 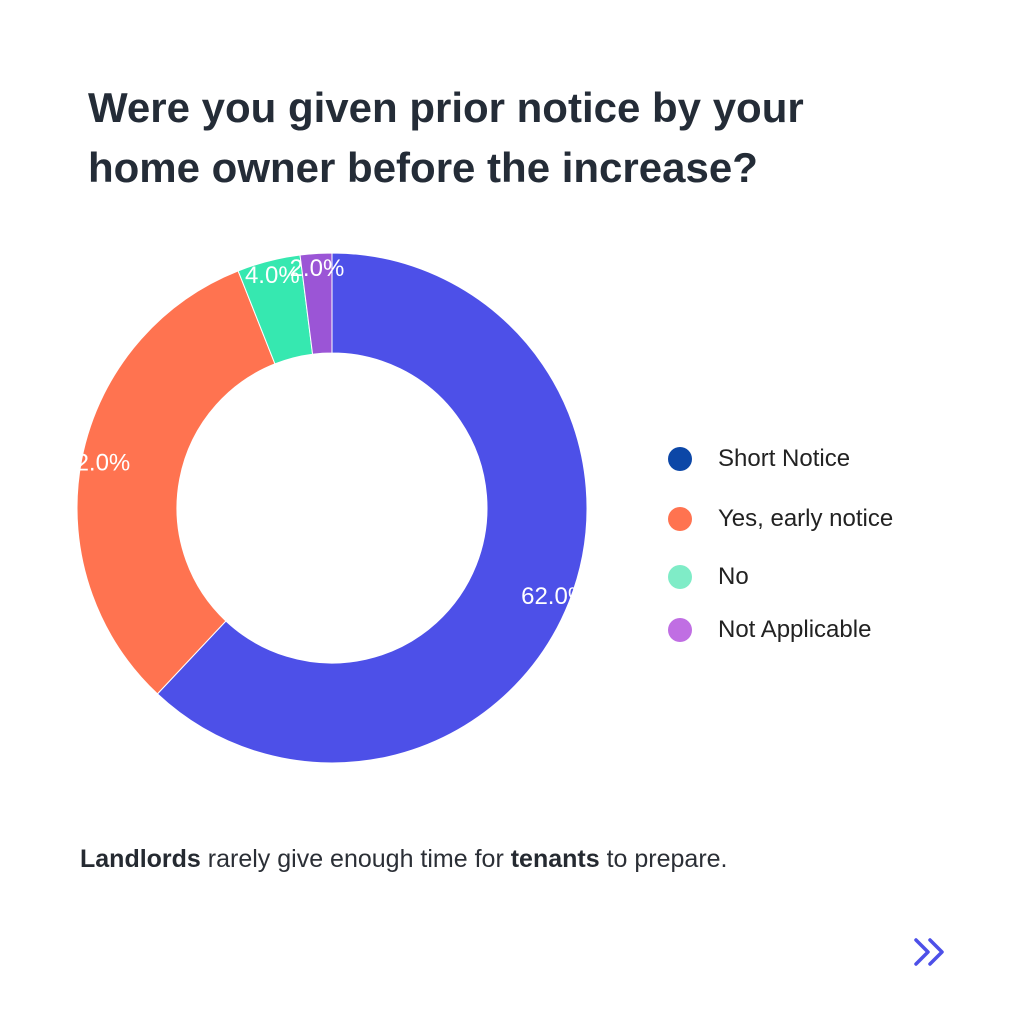 What do you see at coordinates (272, 275) in the screenshot?
I see `slice-label-no: 4.0%` at bounding box center [272, 275].